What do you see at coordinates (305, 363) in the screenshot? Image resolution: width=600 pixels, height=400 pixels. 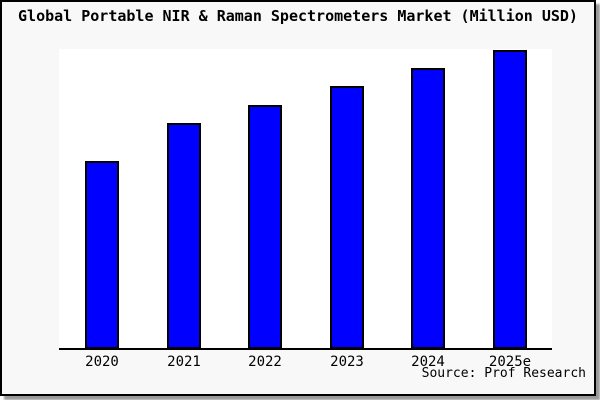 I see `x-axis-labels: 2020 2021 2022 2023 2024 2025e` at bounding box center [305, 363].